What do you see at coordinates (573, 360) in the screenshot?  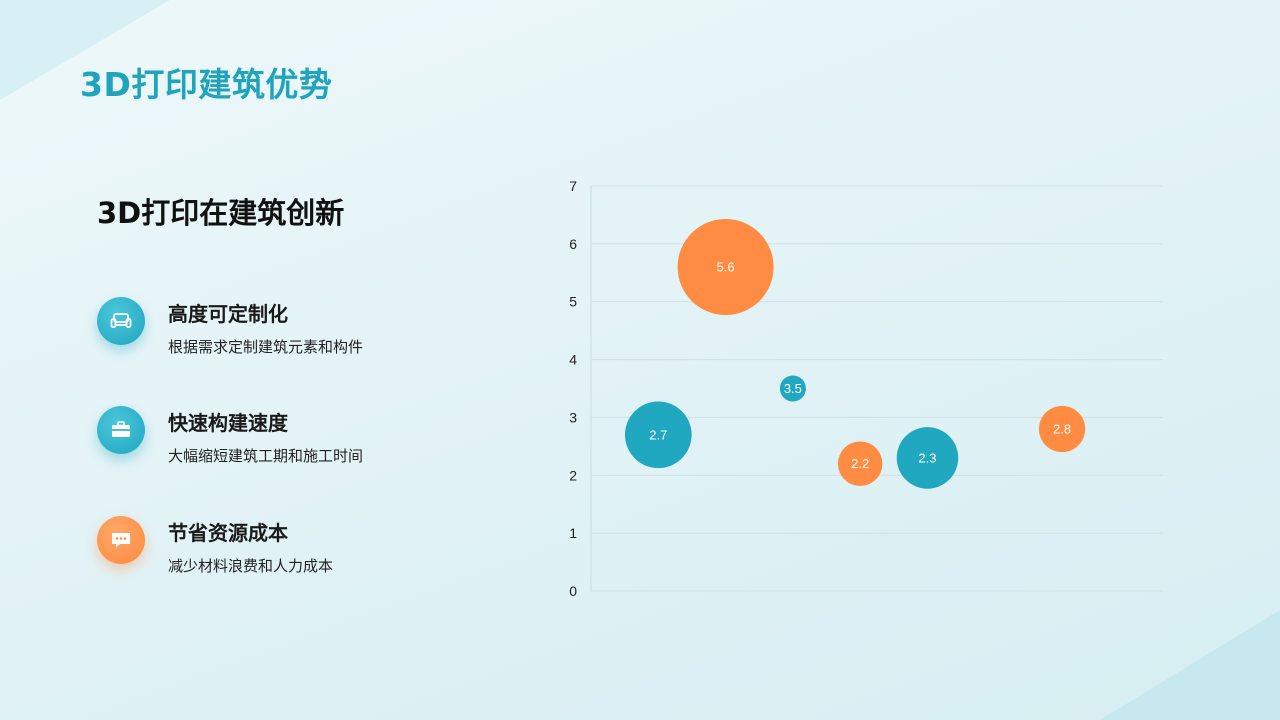 I see `y-tick-label: 4` at bounding box center [573, 360].